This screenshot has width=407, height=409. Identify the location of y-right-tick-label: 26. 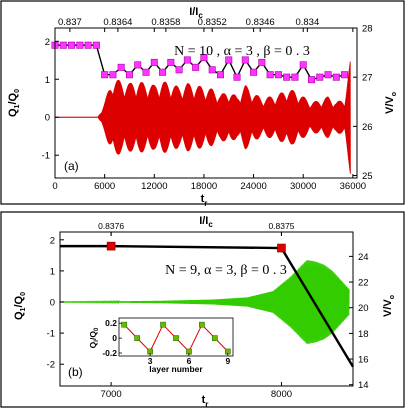
(367, 127).